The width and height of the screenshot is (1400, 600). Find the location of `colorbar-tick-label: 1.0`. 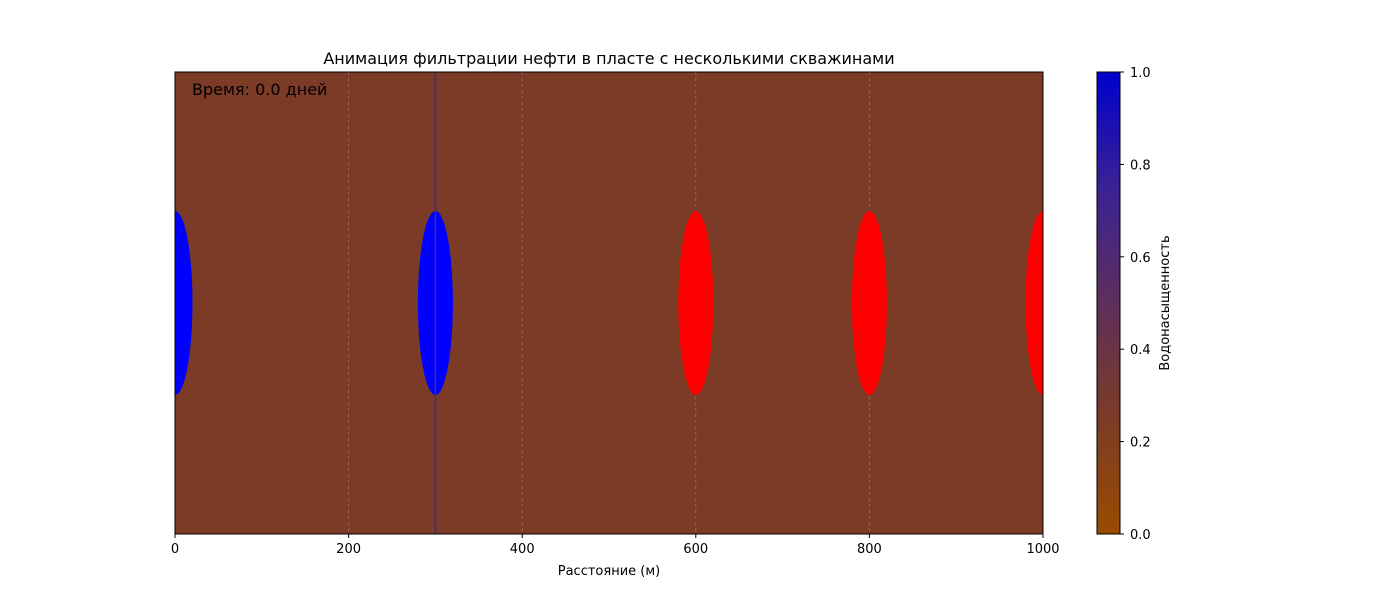

colorbar-tick-label: 1.0 is located at coordinates (1140, 73).